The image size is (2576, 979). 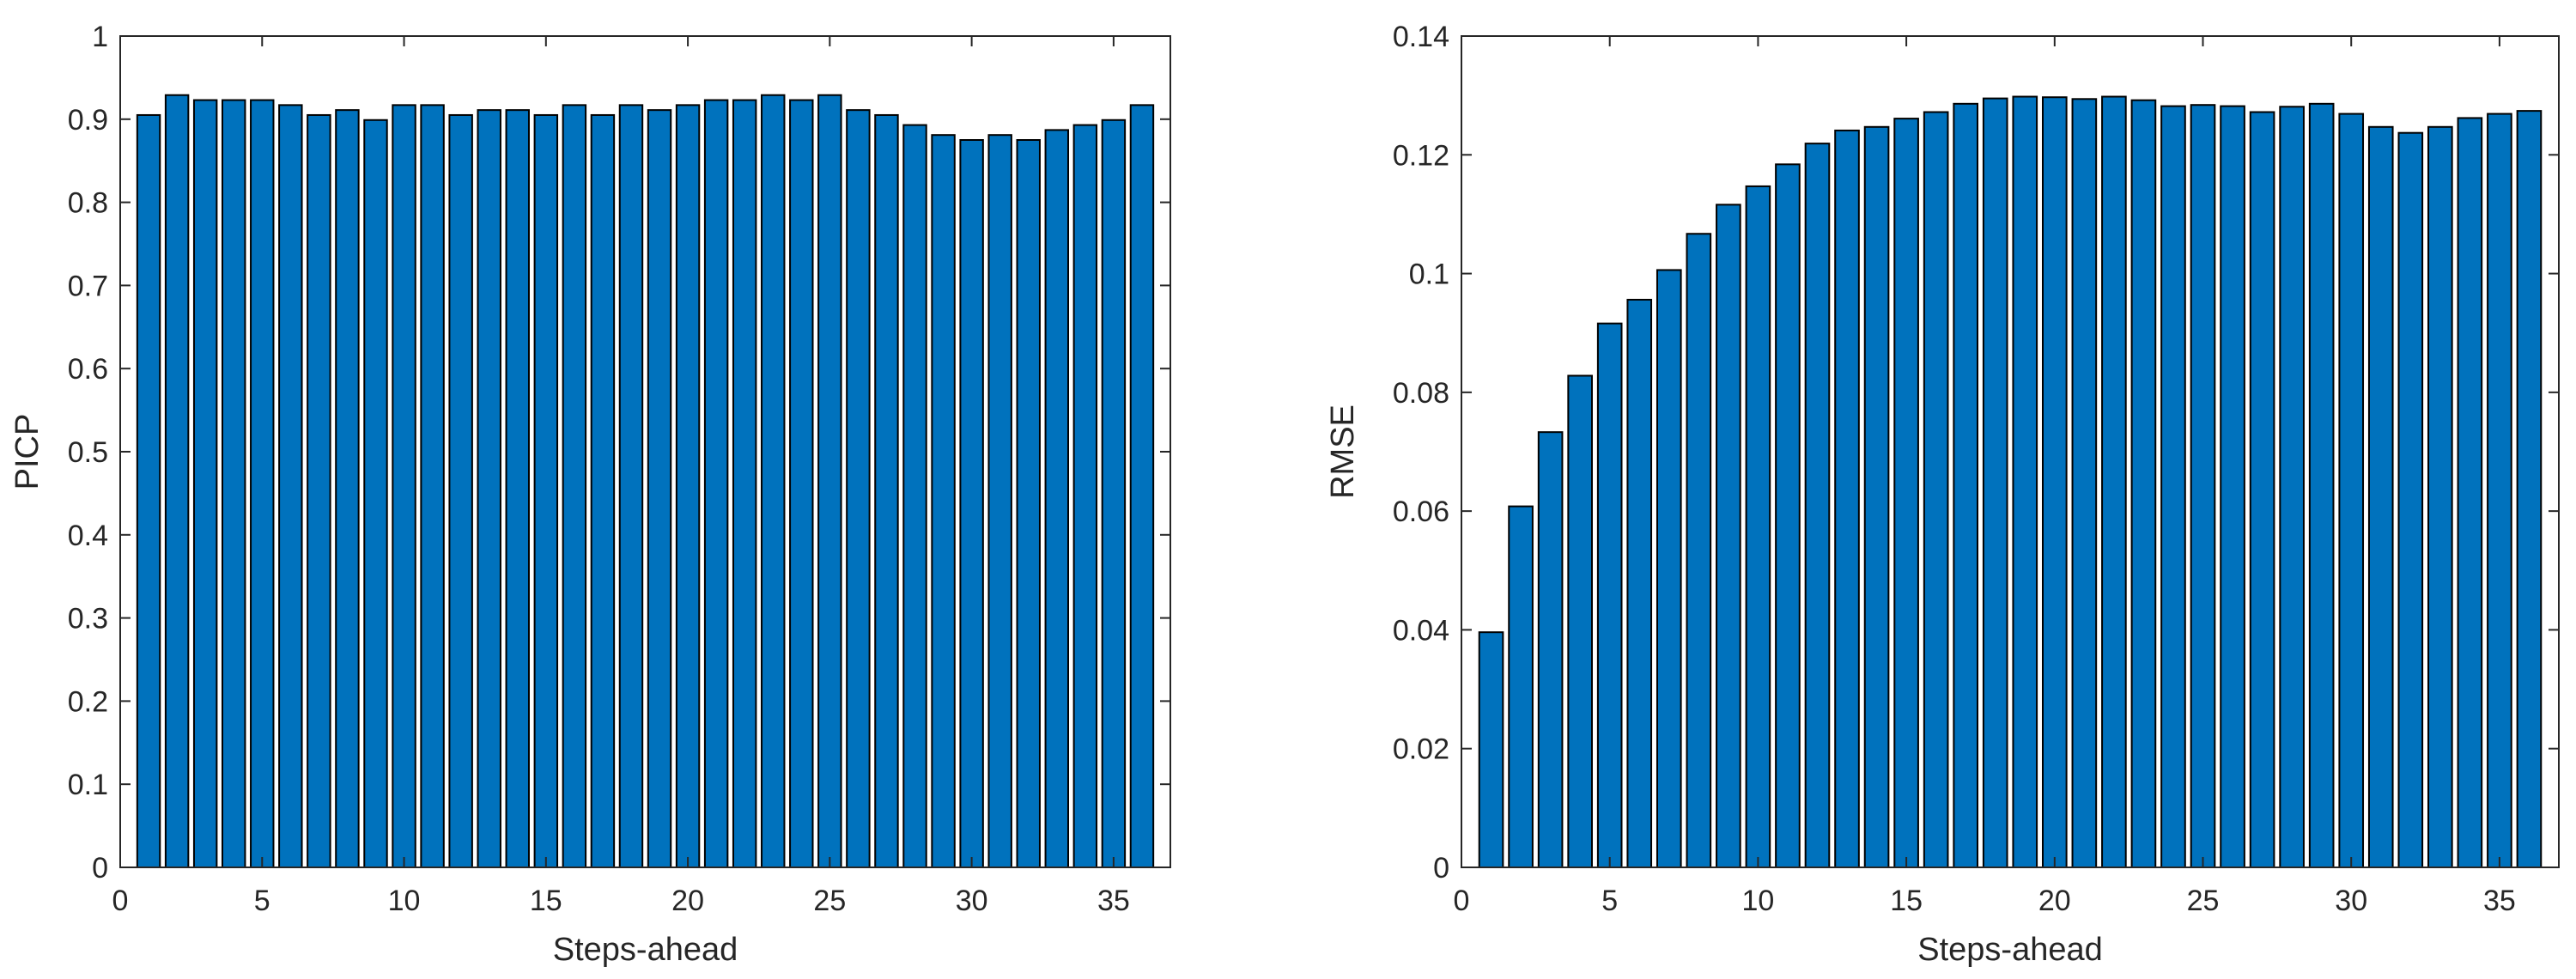 What do you see at coordinates (972, 901) in the screenshot?
I see `picp-xtick-label: 30` at bounding box center [972, 901].